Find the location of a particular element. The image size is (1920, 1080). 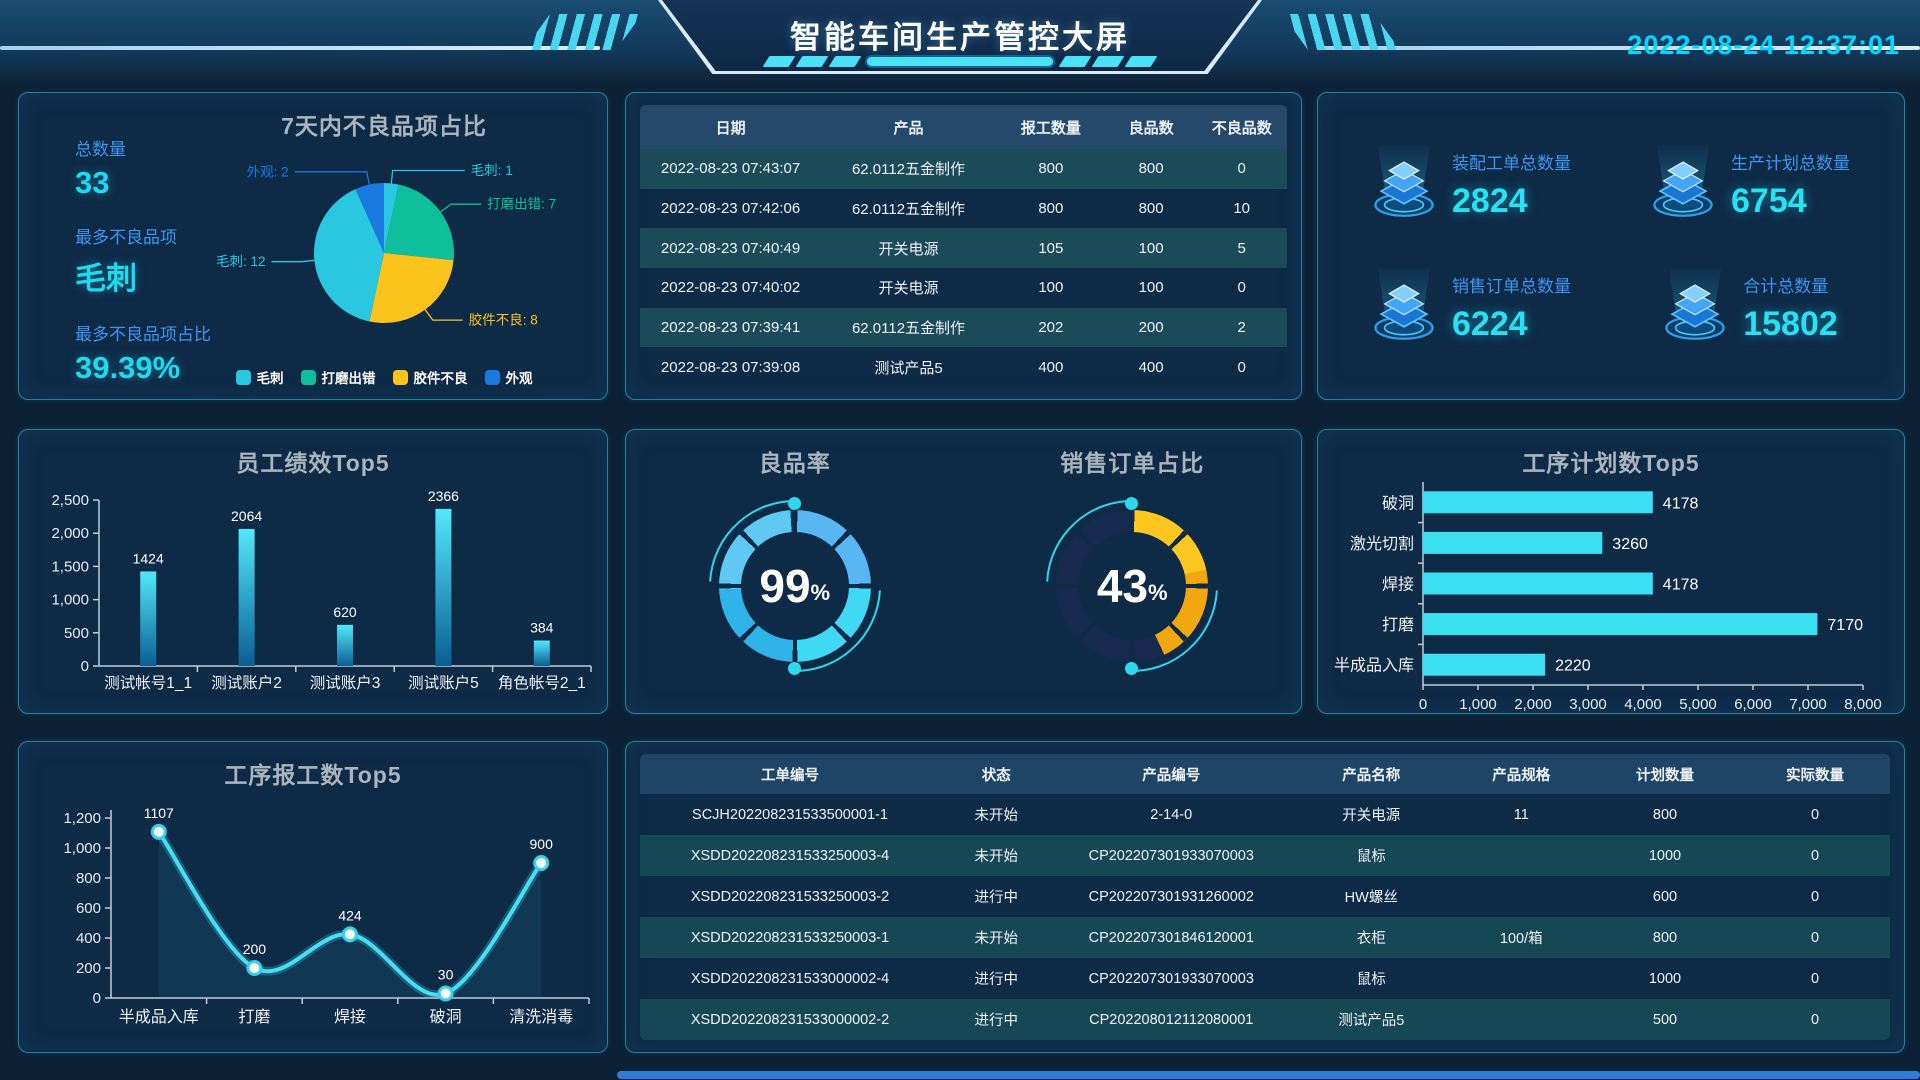

horizontal-scrollbar is located at coordinates (1268, 1075).